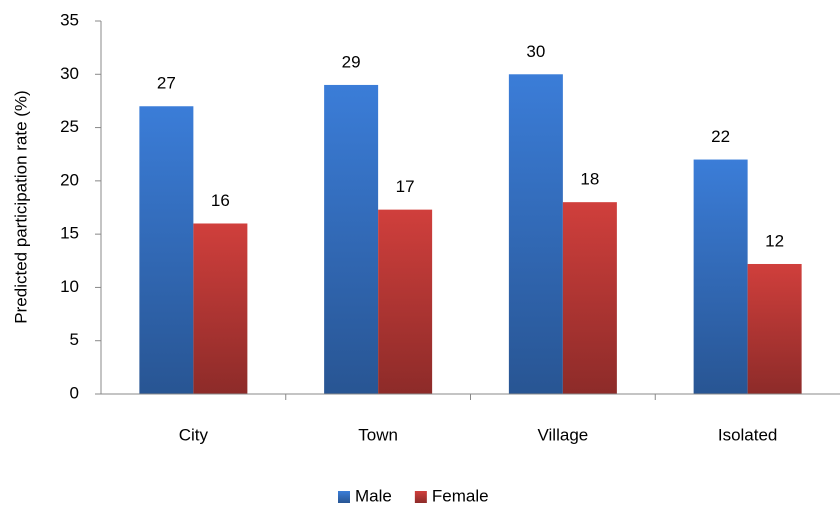 Image resolution: width=840 pixels, height=506 pixels. What do you see at coordinates (69, 179) in the screenshot?
I see `y-tick-label: 20` at bounding box center [69, 179].